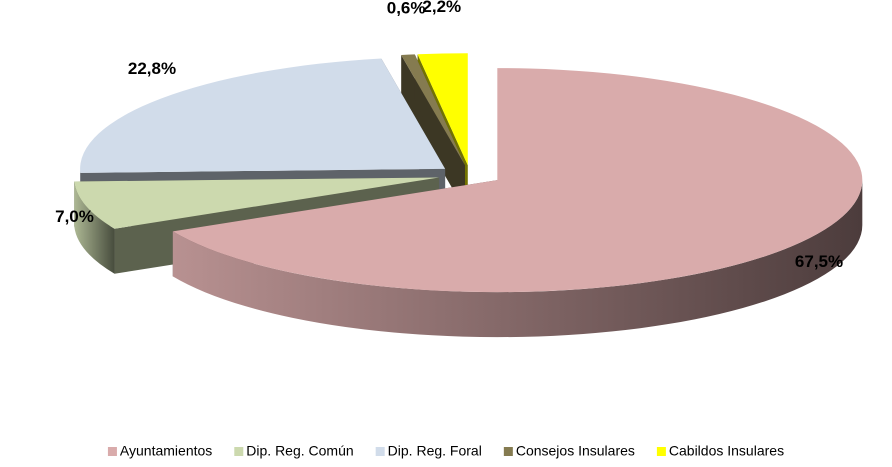 The image size is (892, 467). Describe the element at coordinates (441, 8) in the screenshot. I see `data-label: 2,2%` at that location.